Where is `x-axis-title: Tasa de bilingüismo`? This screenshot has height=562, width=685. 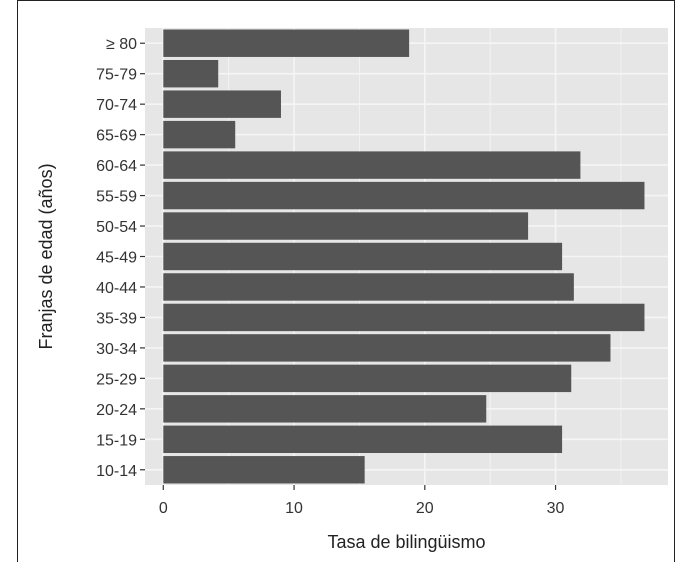 x-axis-title: Tasa de bilingüismo is located at coordinates (406, 542).